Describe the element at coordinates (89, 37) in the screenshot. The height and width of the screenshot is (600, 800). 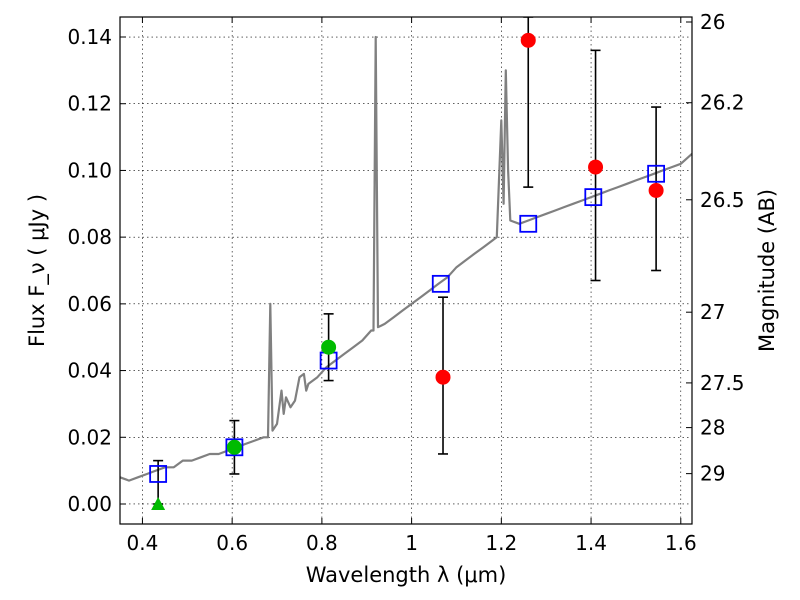
I see `y-tick-label: 0.14` at that location.